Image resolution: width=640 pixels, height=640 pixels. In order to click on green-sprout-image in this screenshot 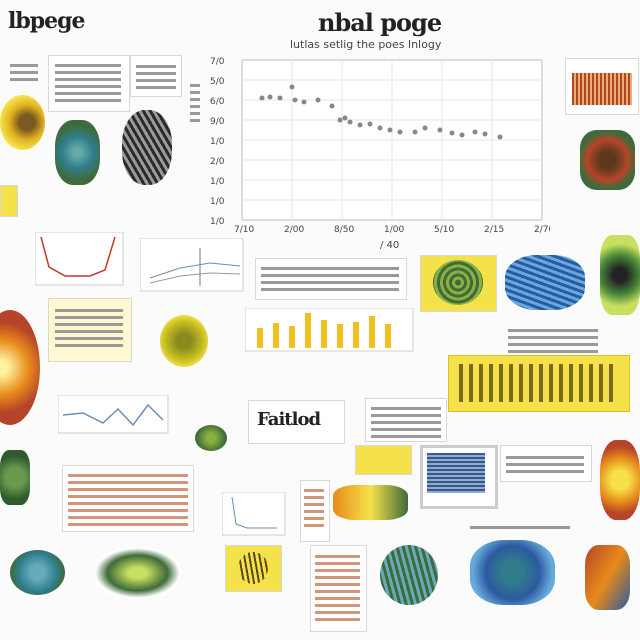, I will do `click(15, 477)`.